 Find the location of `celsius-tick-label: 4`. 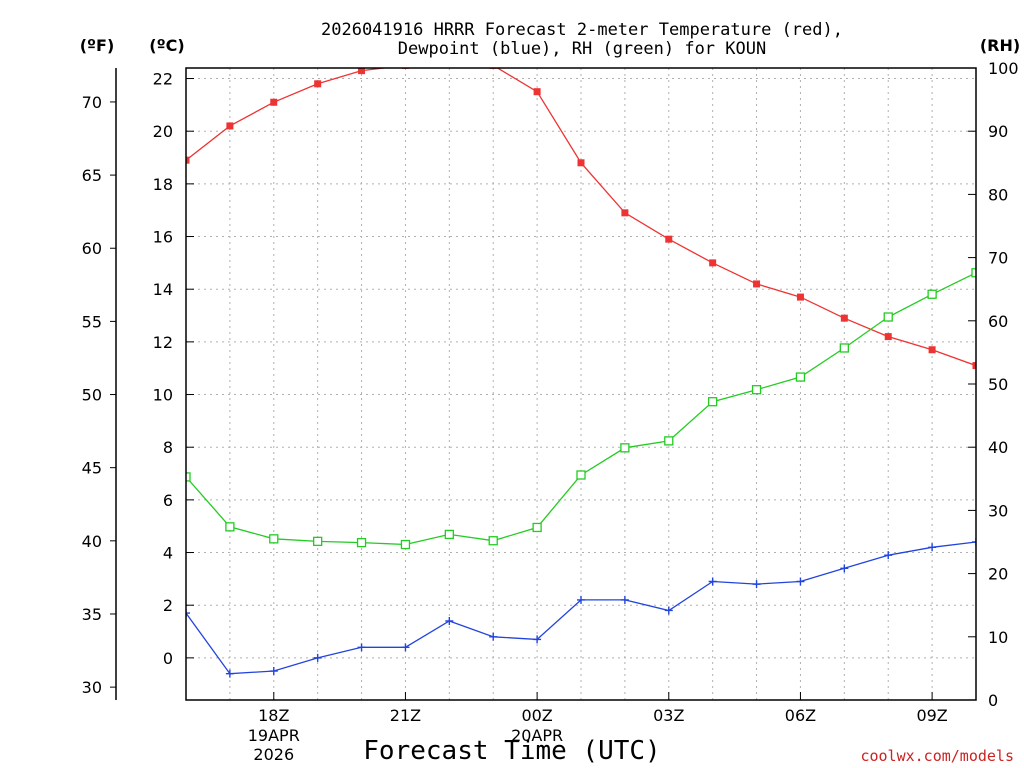

celsius-tick-label: 4 is located at coordinates (168, 553).